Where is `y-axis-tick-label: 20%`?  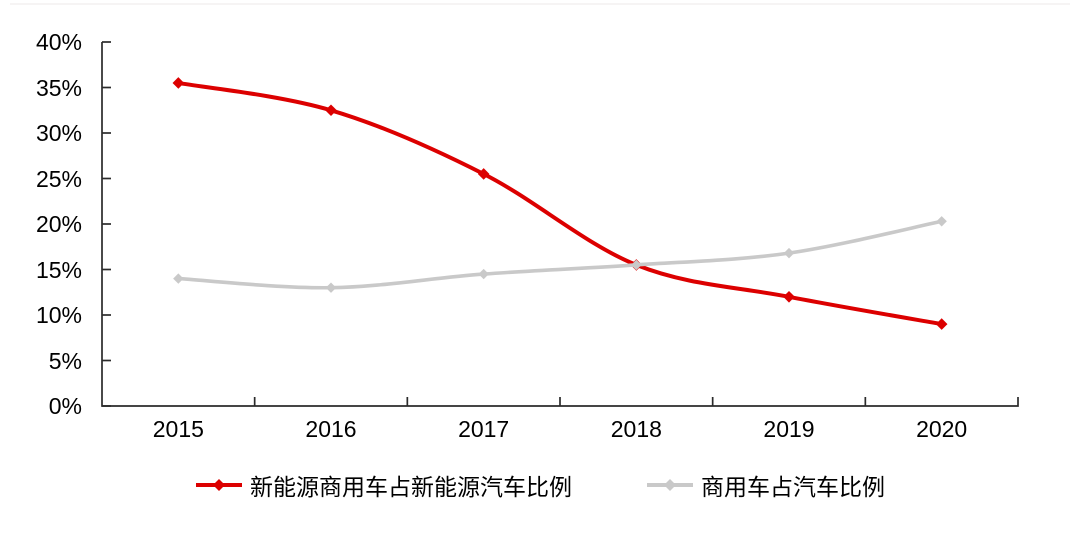 y-axis-tick-label: 20% is located at coordinates (58, 224).